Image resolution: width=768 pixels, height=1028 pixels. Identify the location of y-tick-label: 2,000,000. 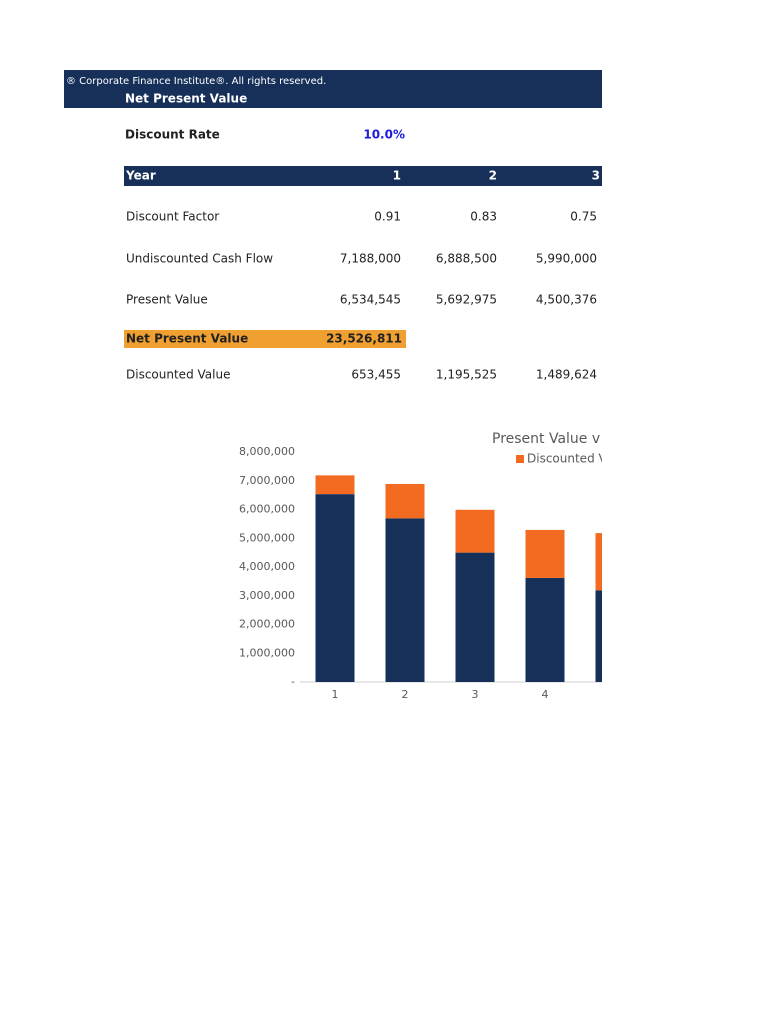
(267, 624).